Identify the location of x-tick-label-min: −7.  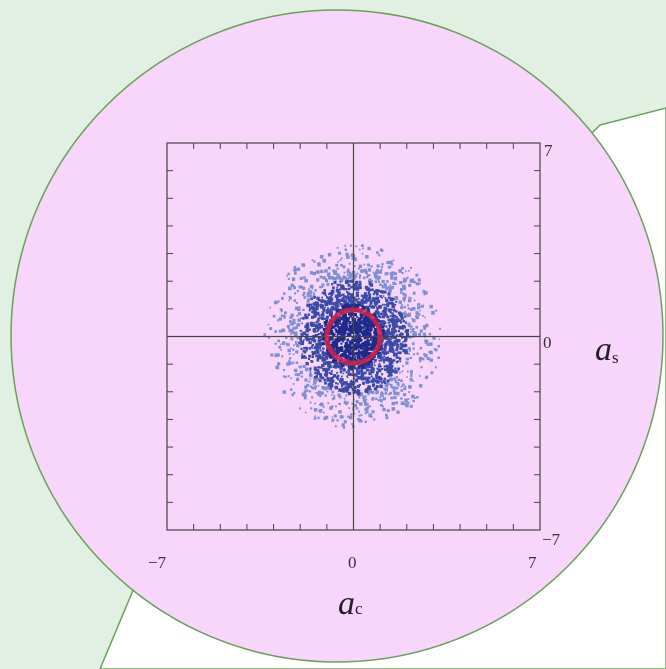
(157, 562).